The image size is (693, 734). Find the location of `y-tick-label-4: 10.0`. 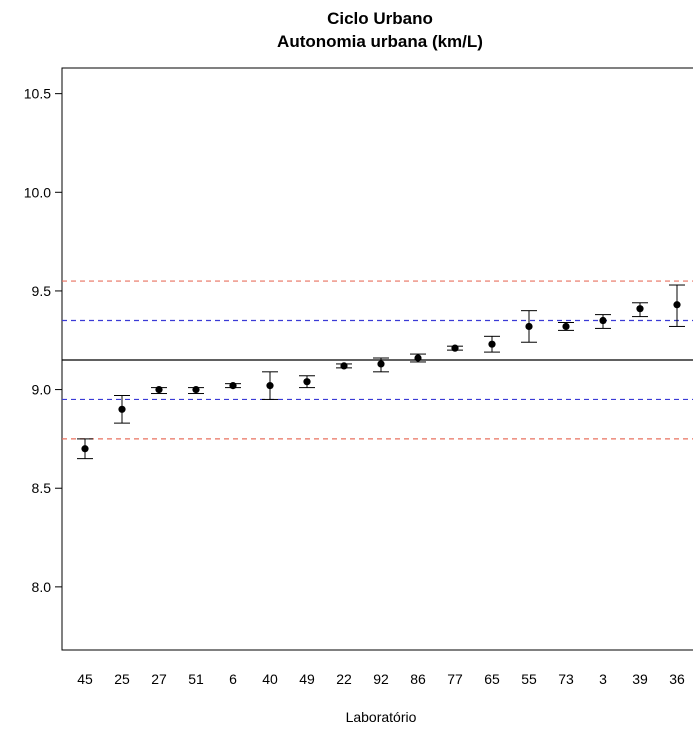

y-tick-label-4: 10.0 is located at coordinates (37, 192).